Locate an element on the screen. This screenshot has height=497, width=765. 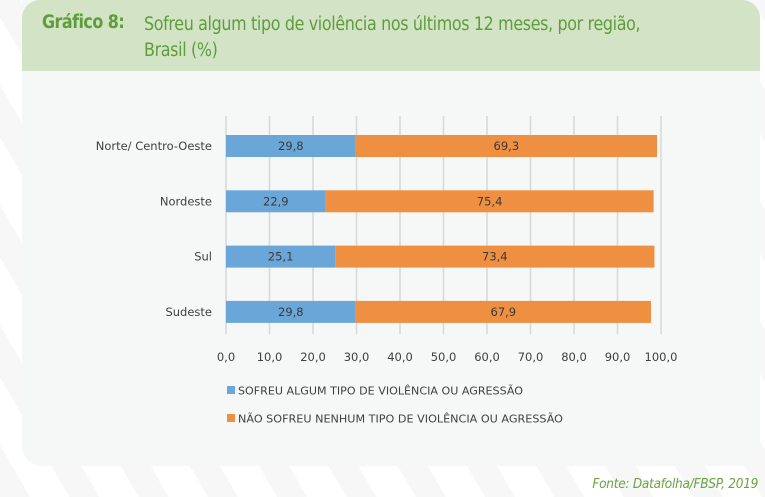
category-label: Sul is located at coordinates (203, 257).